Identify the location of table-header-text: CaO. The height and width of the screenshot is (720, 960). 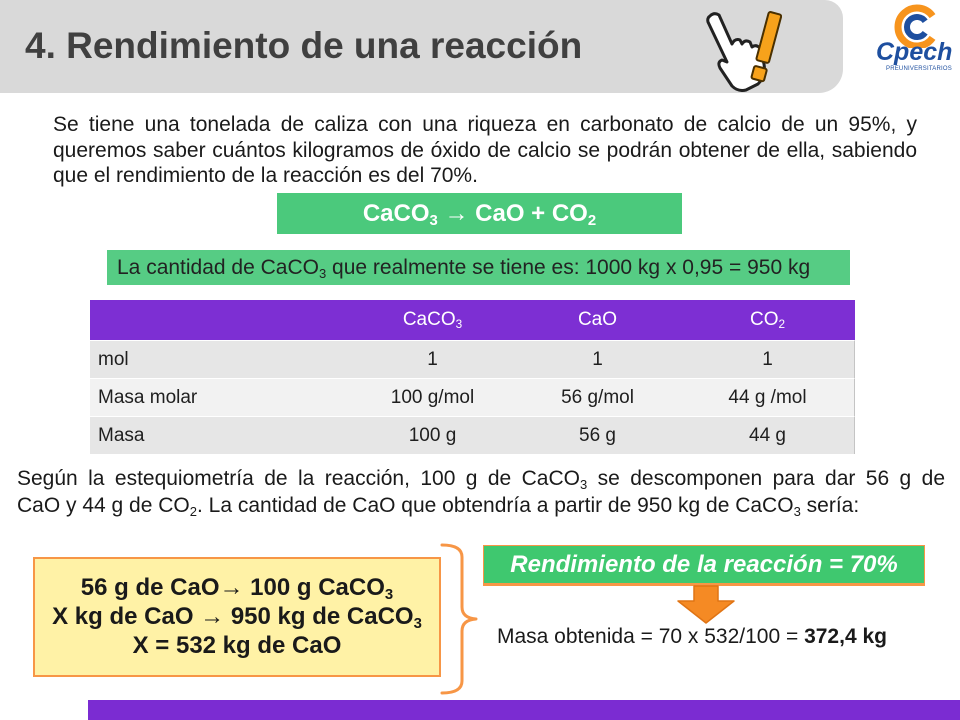
(597, 319).